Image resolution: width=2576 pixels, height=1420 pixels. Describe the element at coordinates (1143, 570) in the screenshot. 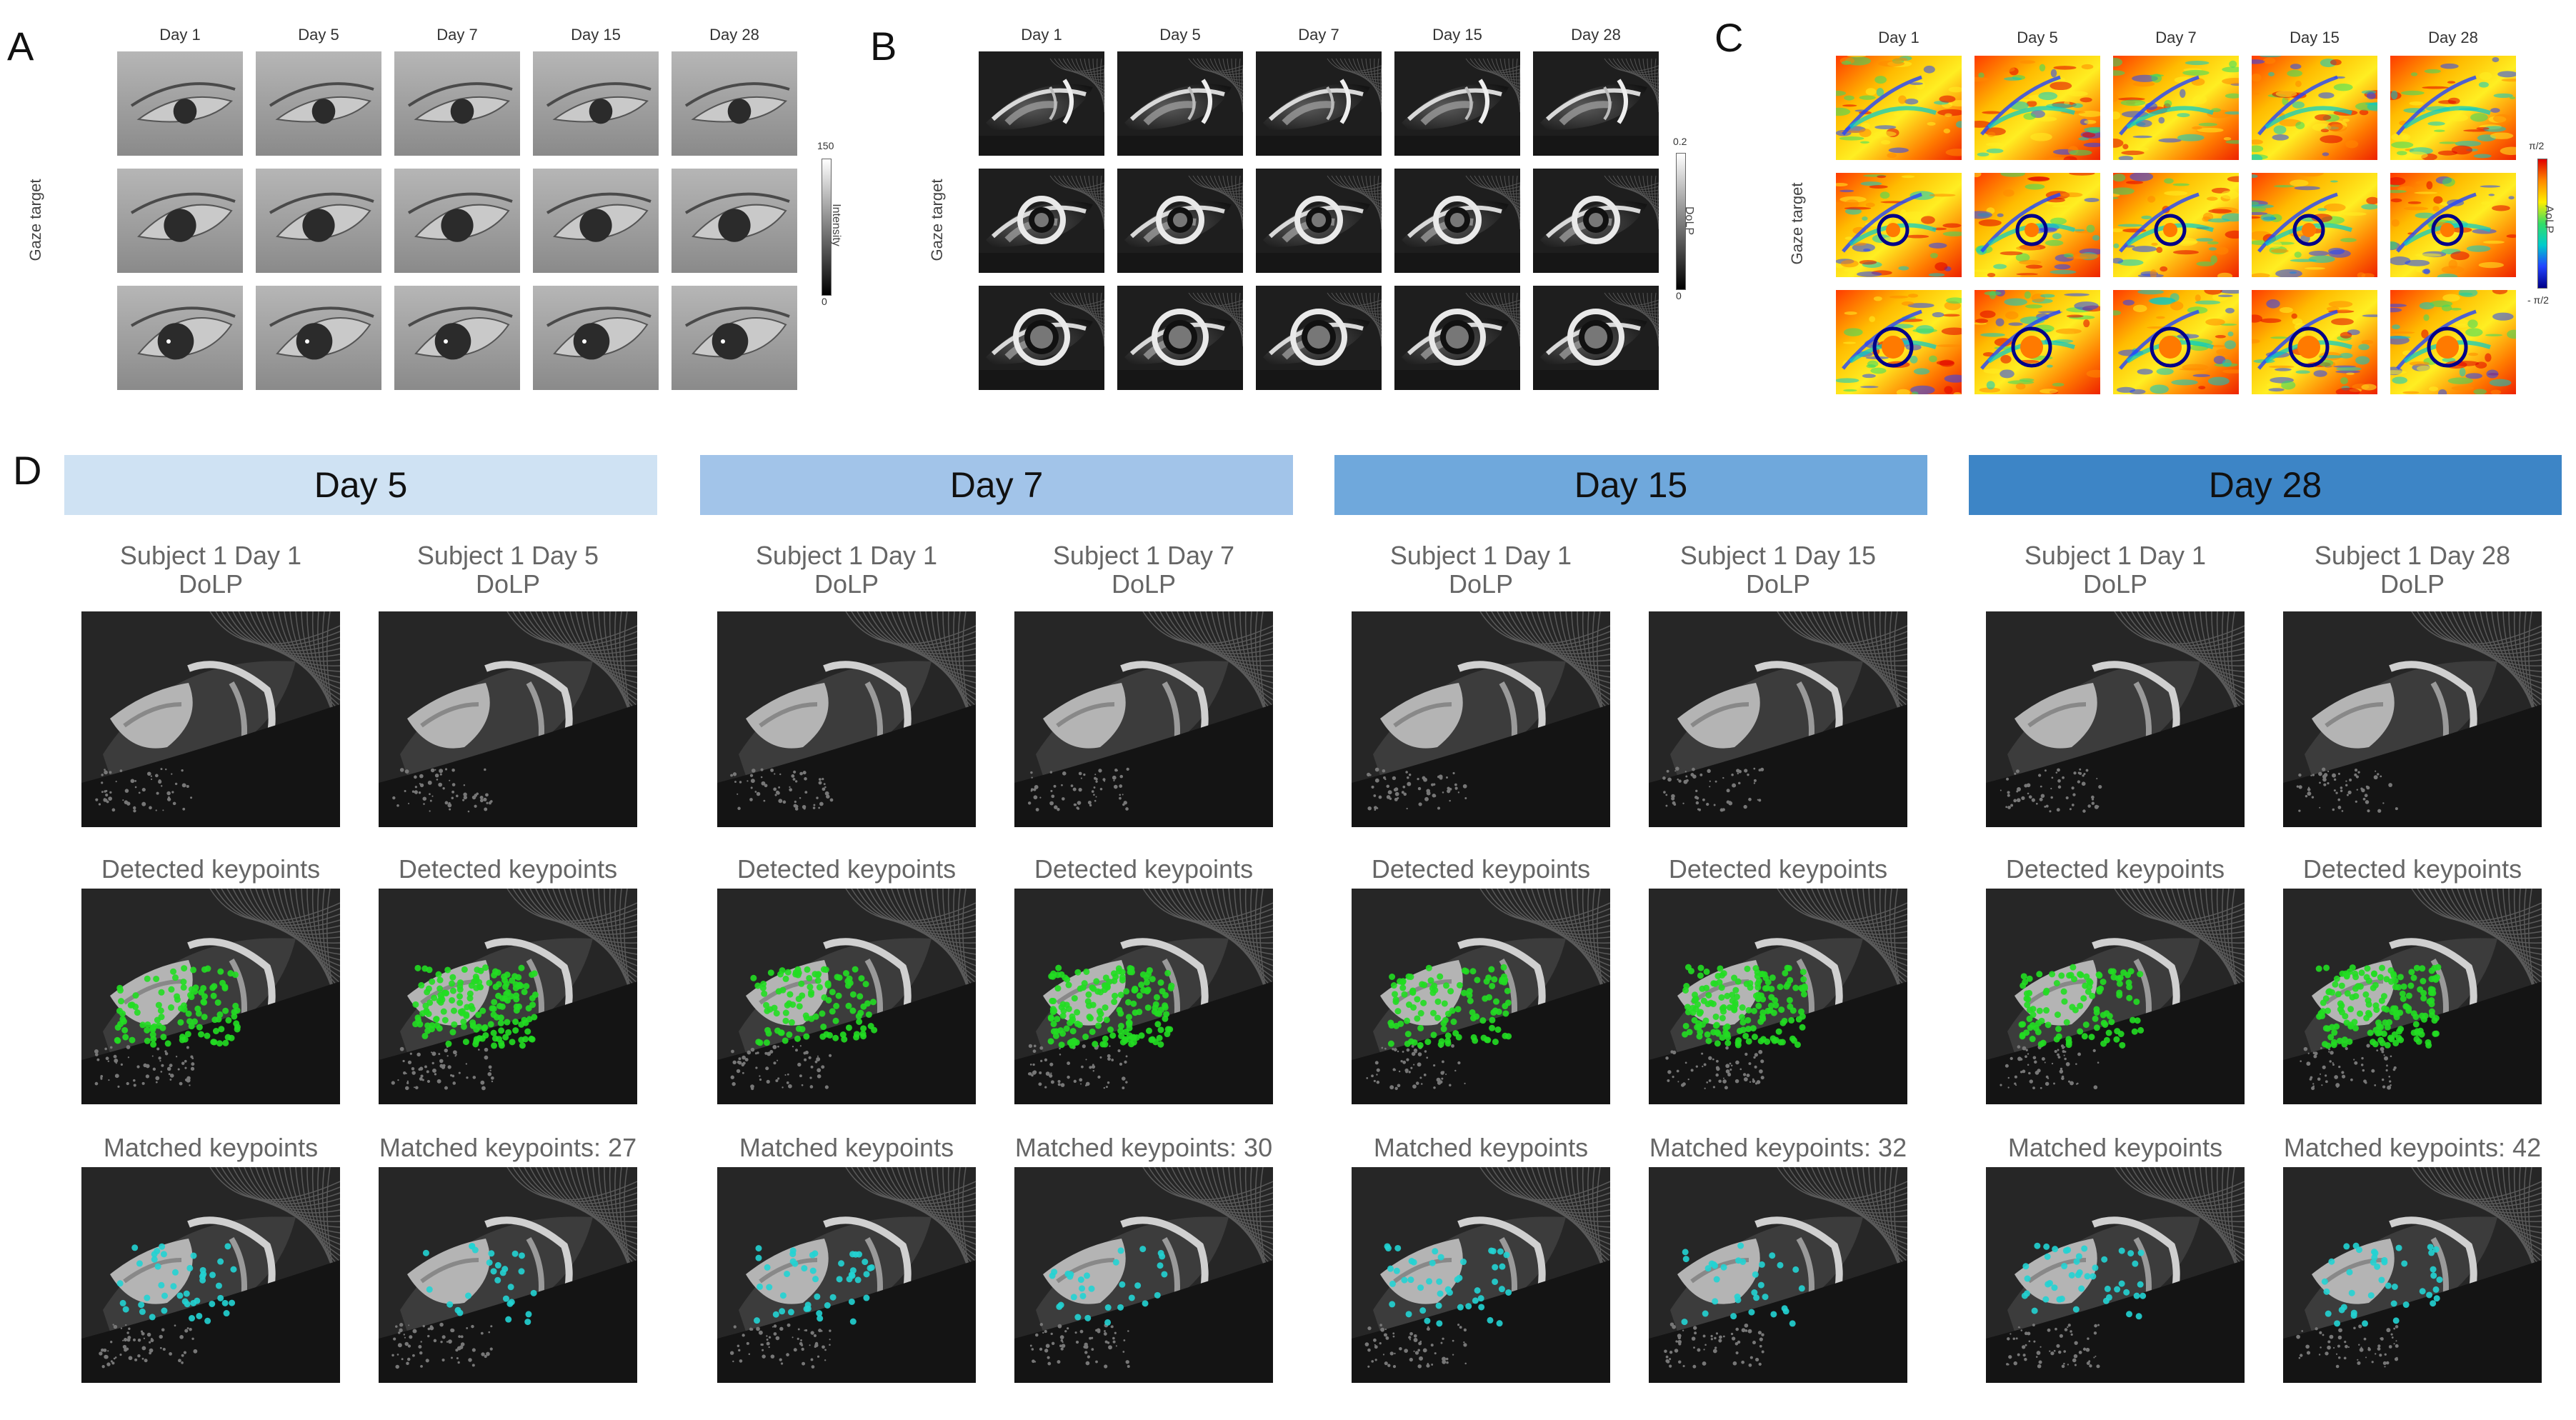

I see `comparison-image-title: Subject 1 Day 7 DoLP` at that location.